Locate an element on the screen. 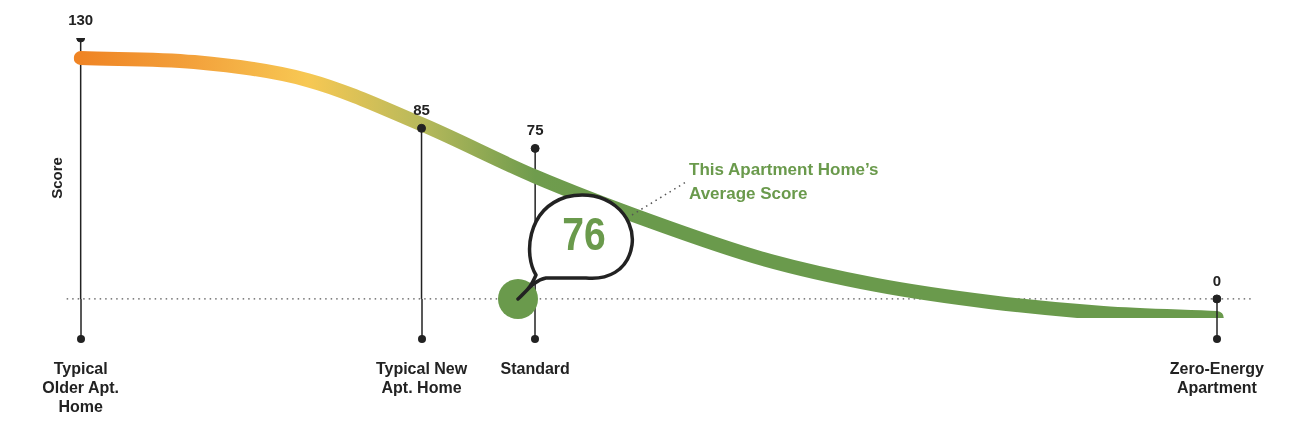 This screenshot has width=1306, height=424. data-label: 0 is located at coordinates (1217, 280).